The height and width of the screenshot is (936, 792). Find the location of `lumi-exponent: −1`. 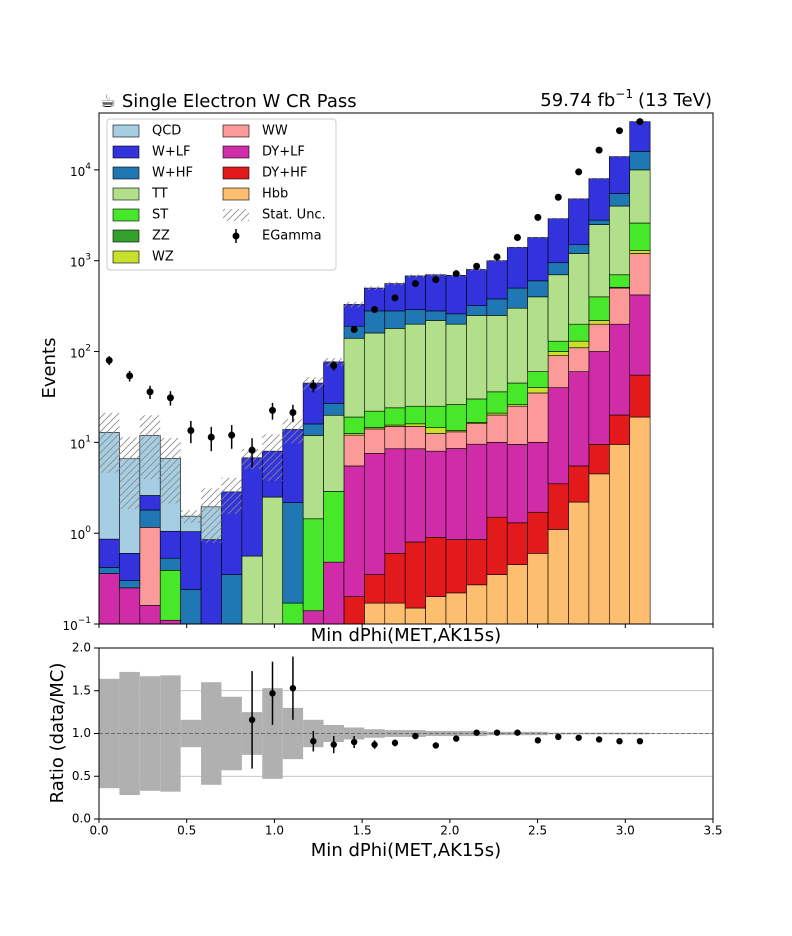

lumi-exponent: −1 is located at coordinates (624, 94).